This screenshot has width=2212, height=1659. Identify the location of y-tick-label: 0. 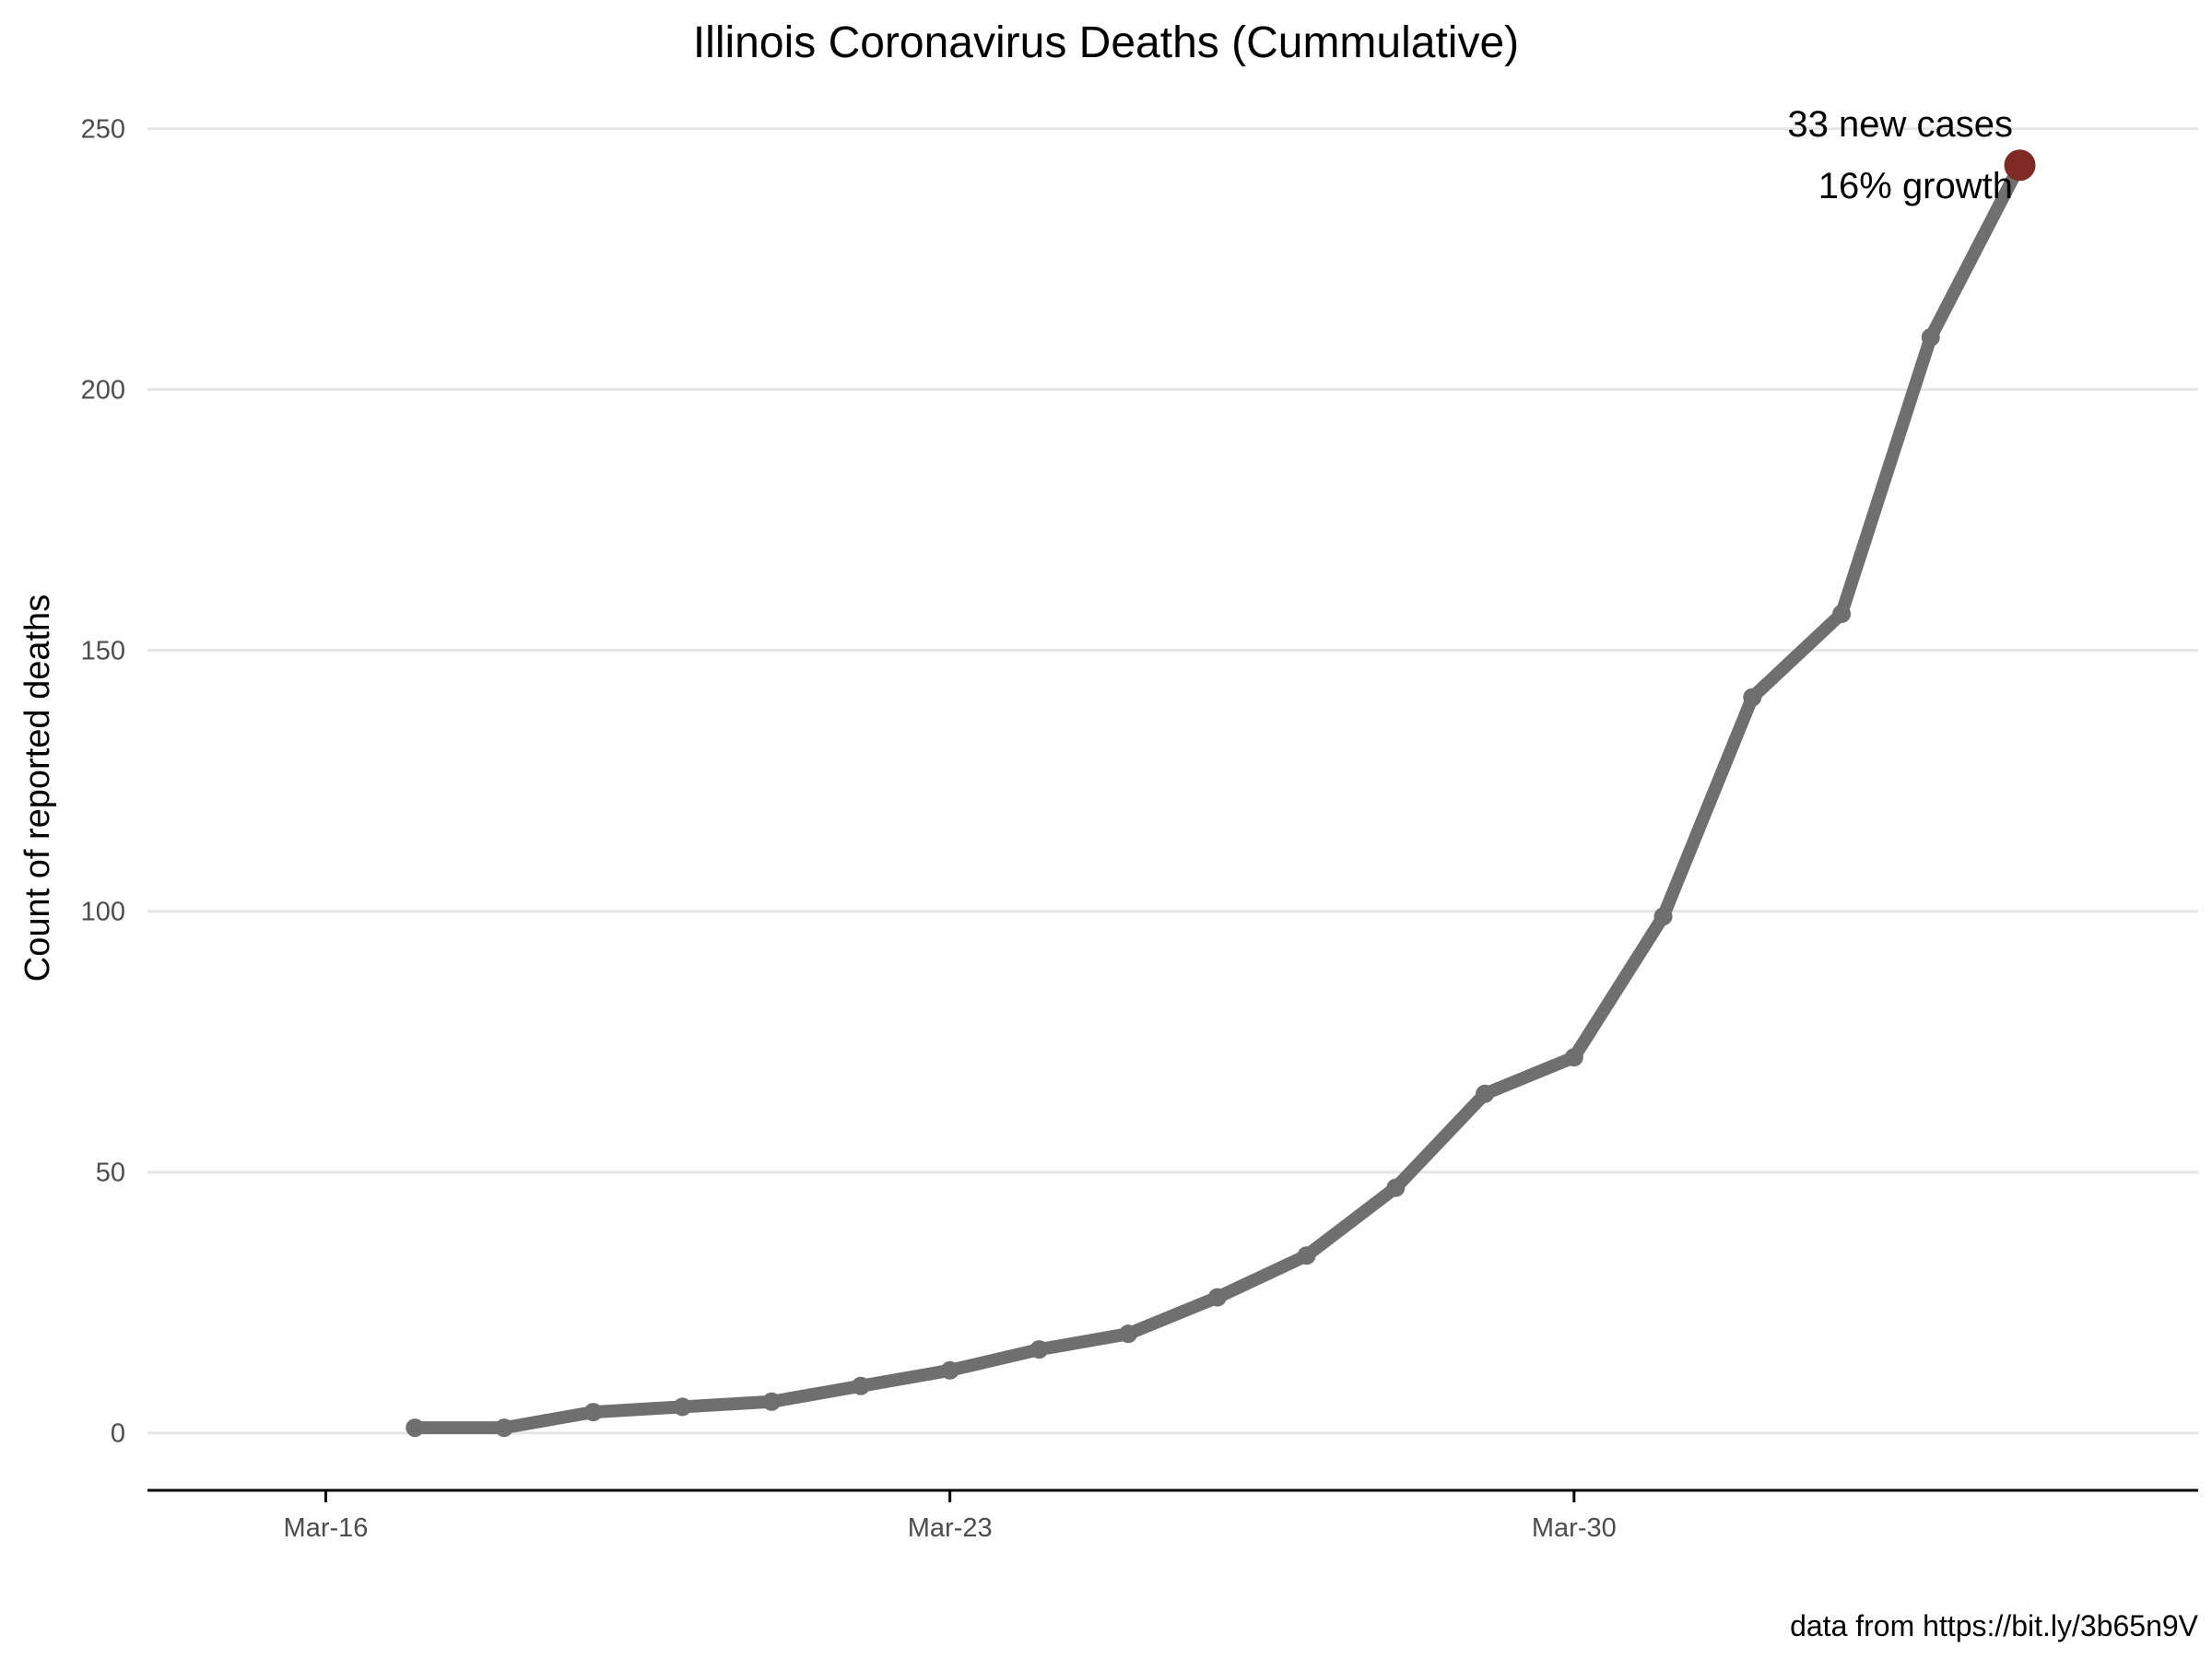
(118, 1434).